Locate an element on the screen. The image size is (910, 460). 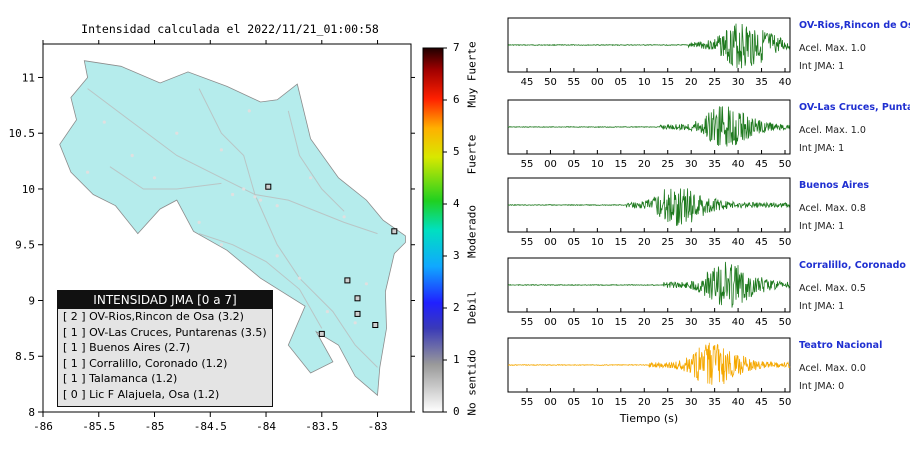
colorbar-tick-label: 3 is located at coordinates (456, 255).